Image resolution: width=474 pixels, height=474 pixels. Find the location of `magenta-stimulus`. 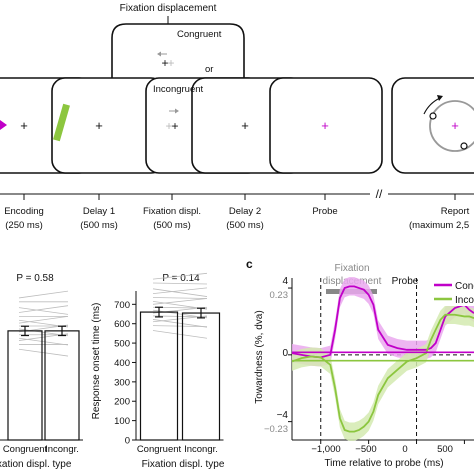

magenta-stimulus is located at coordinates (3, 125).